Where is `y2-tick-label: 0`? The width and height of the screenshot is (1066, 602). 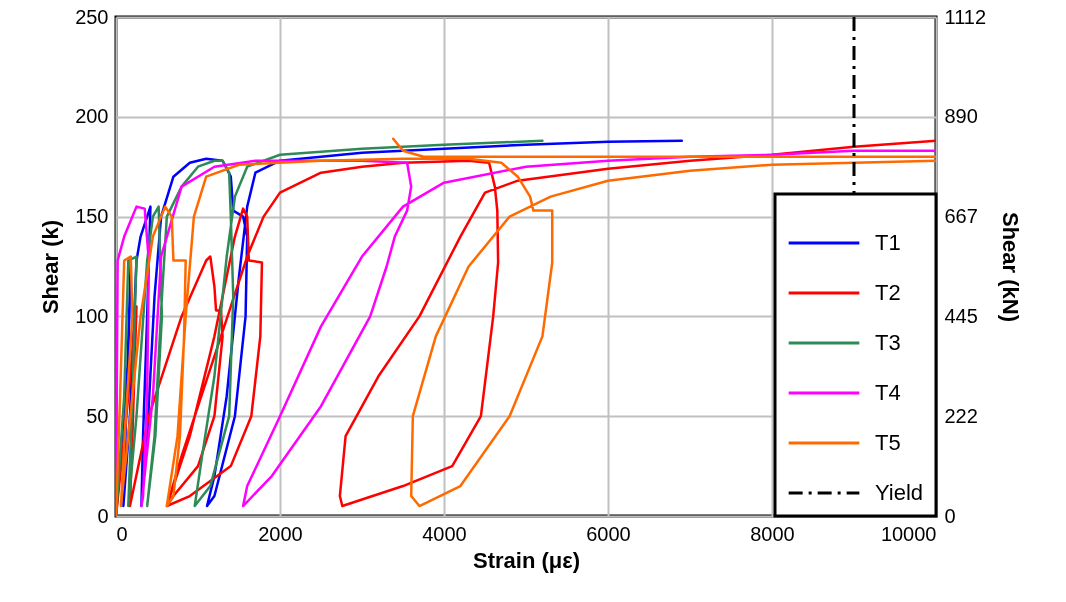 y2-tick-label: 0 is located at coordinates (950, 515).